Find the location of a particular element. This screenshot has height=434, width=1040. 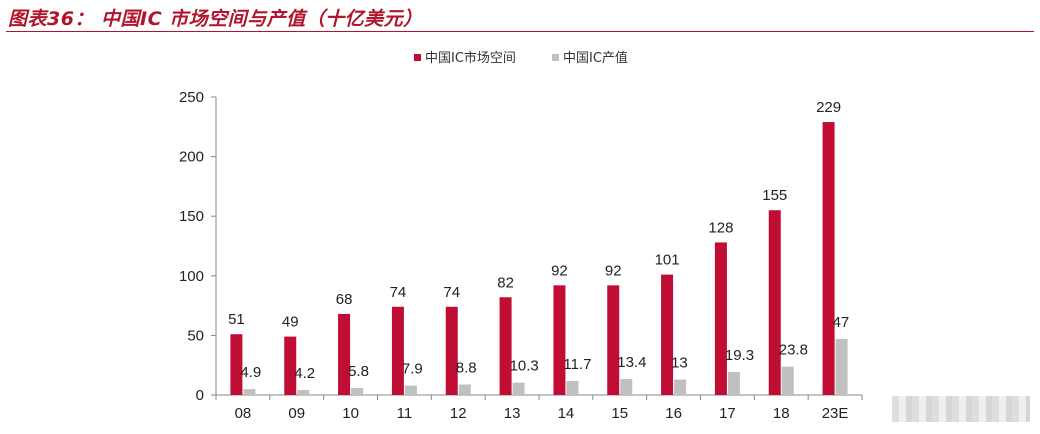

y-tick-label: 200 is located at coordinates (191, 157).